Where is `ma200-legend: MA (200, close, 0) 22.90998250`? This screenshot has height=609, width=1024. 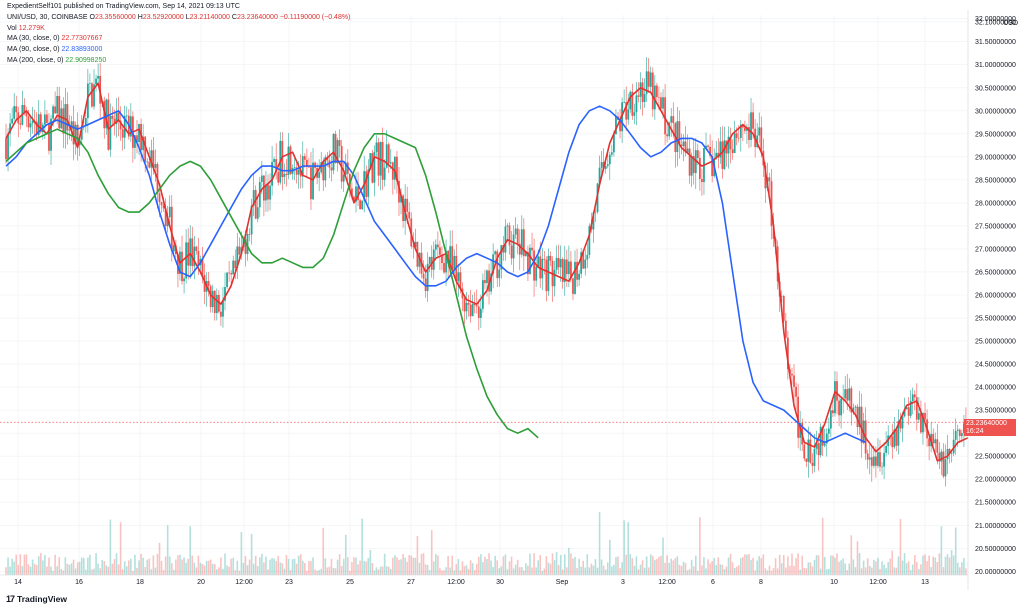 ma200-legend: MA (200, close, 0) 22.90998250 is located at coordinates (57, 60).